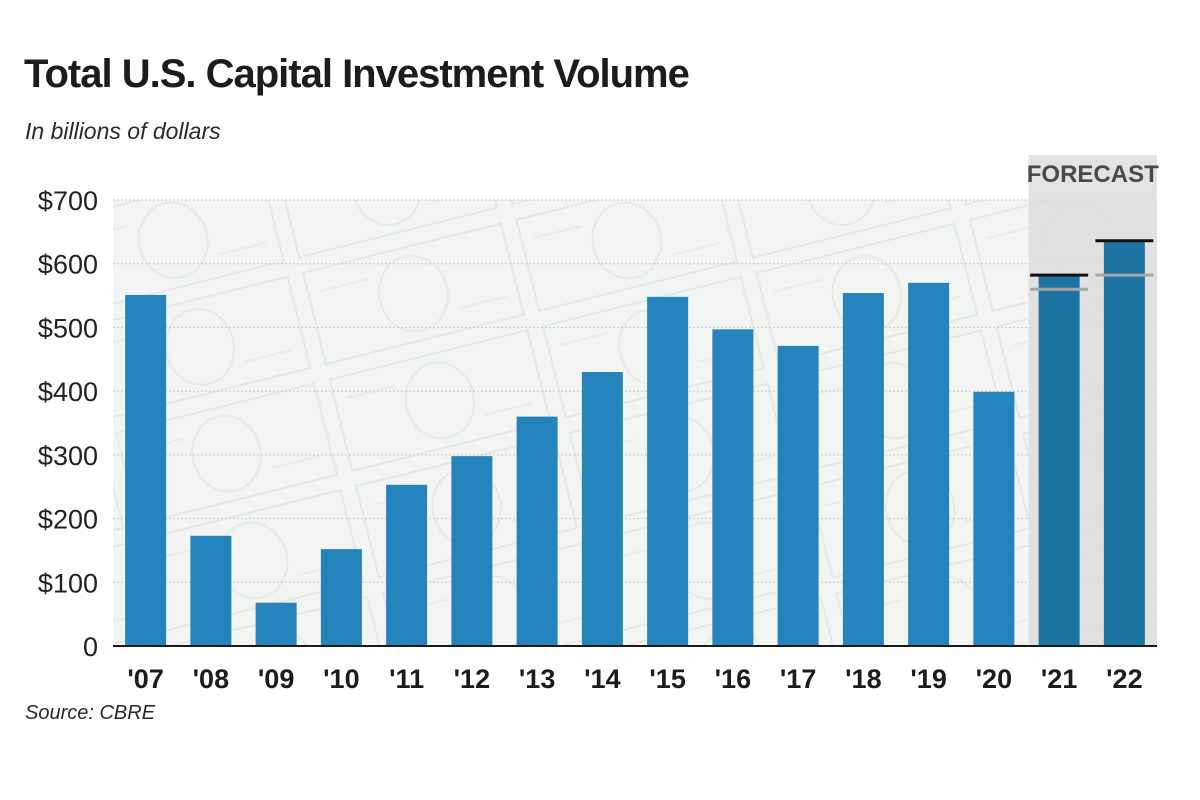 The image size is (1200, 800). What do you see at coordinates (68, 392) in the screenshot?
I see `y-tick-label: $400` at bounding box center [68, 392].